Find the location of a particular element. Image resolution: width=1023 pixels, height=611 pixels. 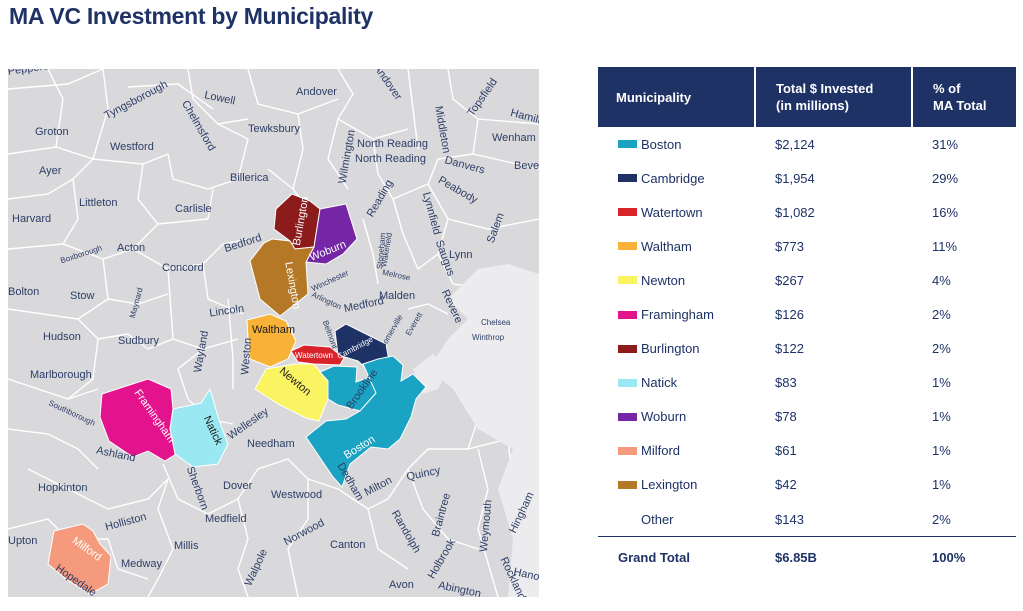

svg-text: Marlborough is located at coordinates (61, 375).